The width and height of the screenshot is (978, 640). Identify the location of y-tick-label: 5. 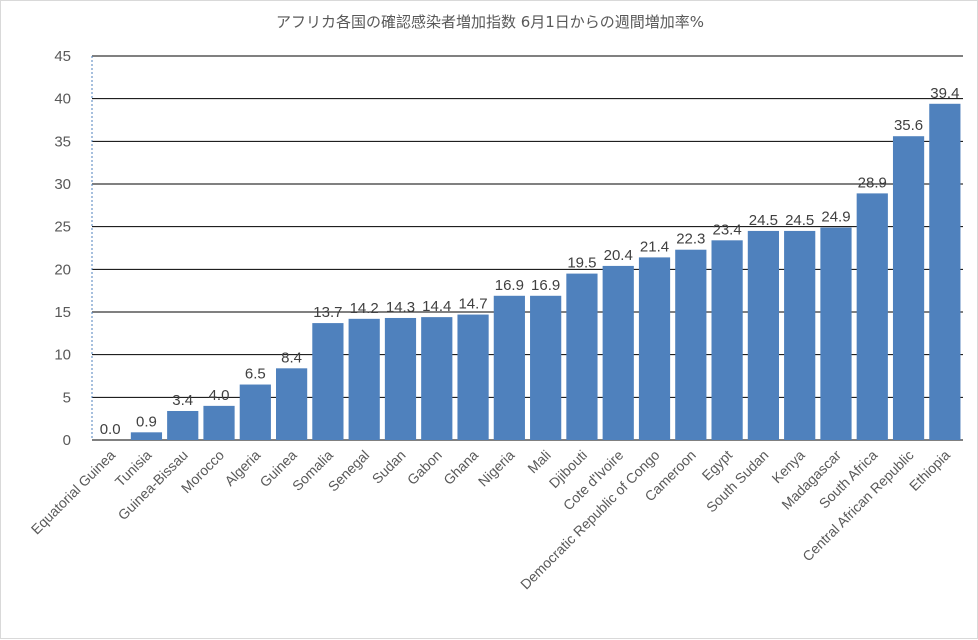
(67, 397).